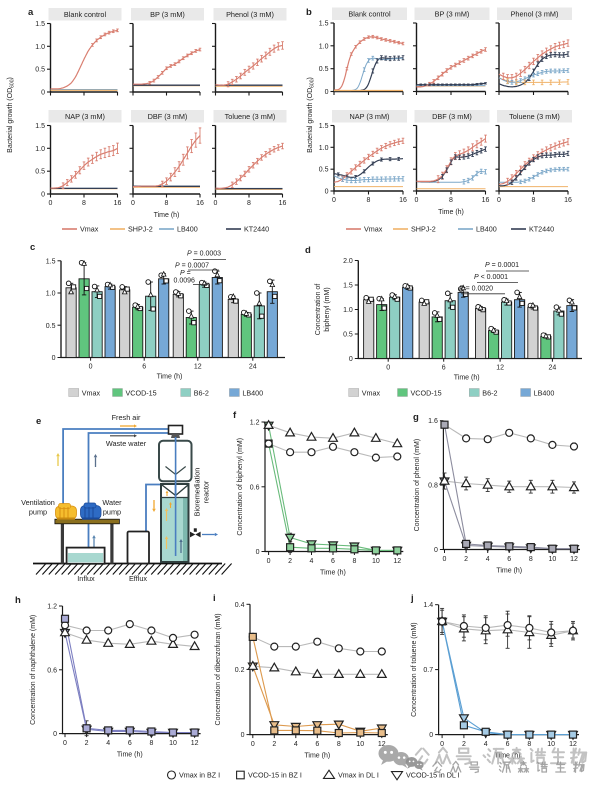 This screenshot has width=616, height=789. I want to click on svg-text: 2, so click(290, 561).